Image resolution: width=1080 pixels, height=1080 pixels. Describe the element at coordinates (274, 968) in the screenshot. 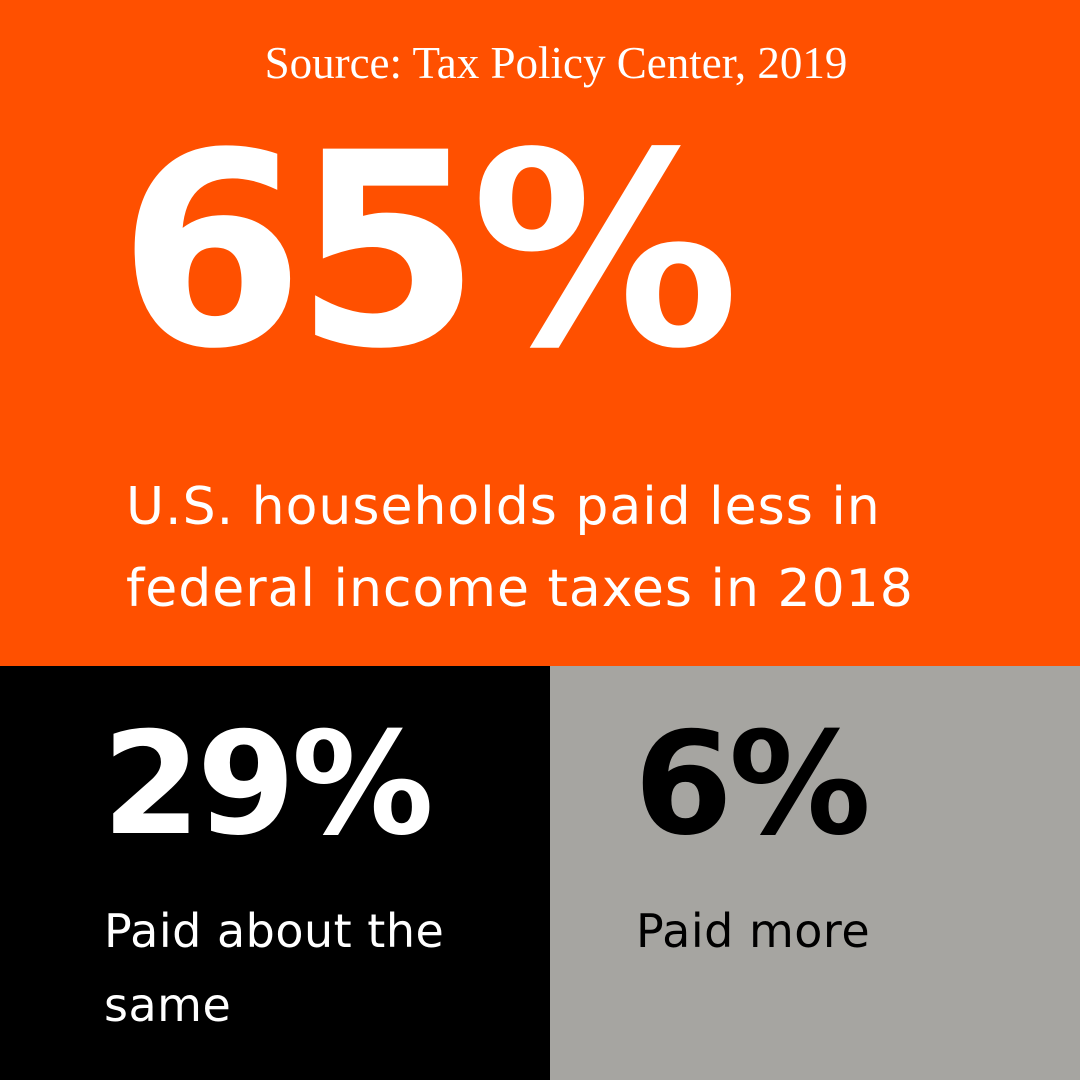

I see `stat-same-label: Paid about the same` at that location.